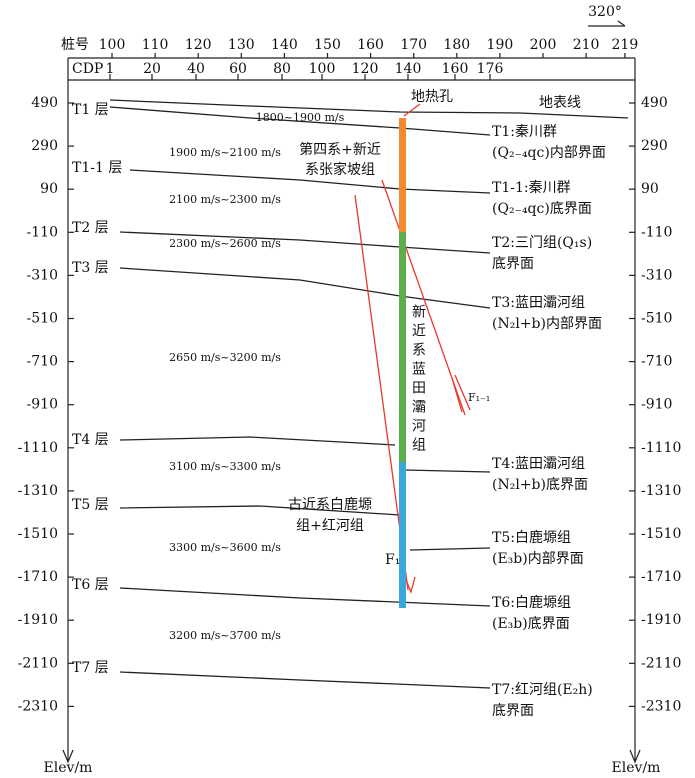 Image resolution: width=695 pixels, height=778 pixels. Describe the element at coordinates (155, 45) in the screenshot. I see `station-label: 110` at that location.